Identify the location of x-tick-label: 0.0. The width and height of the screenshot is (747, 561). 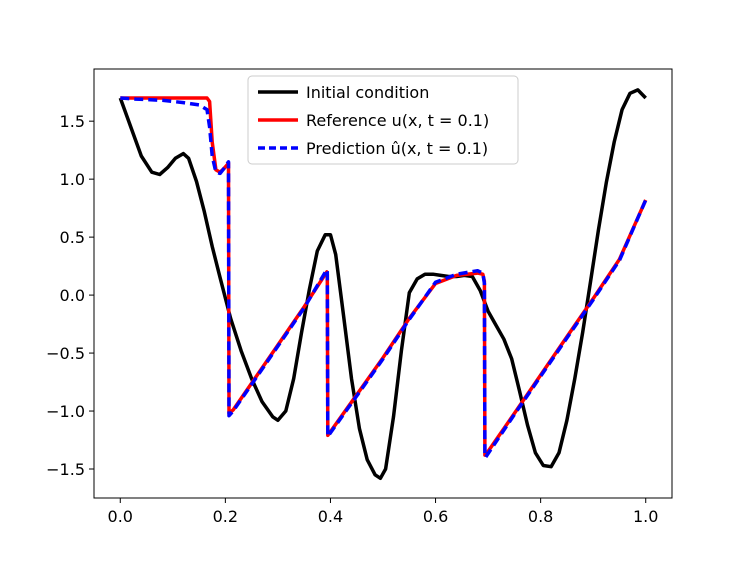
(120, 516).